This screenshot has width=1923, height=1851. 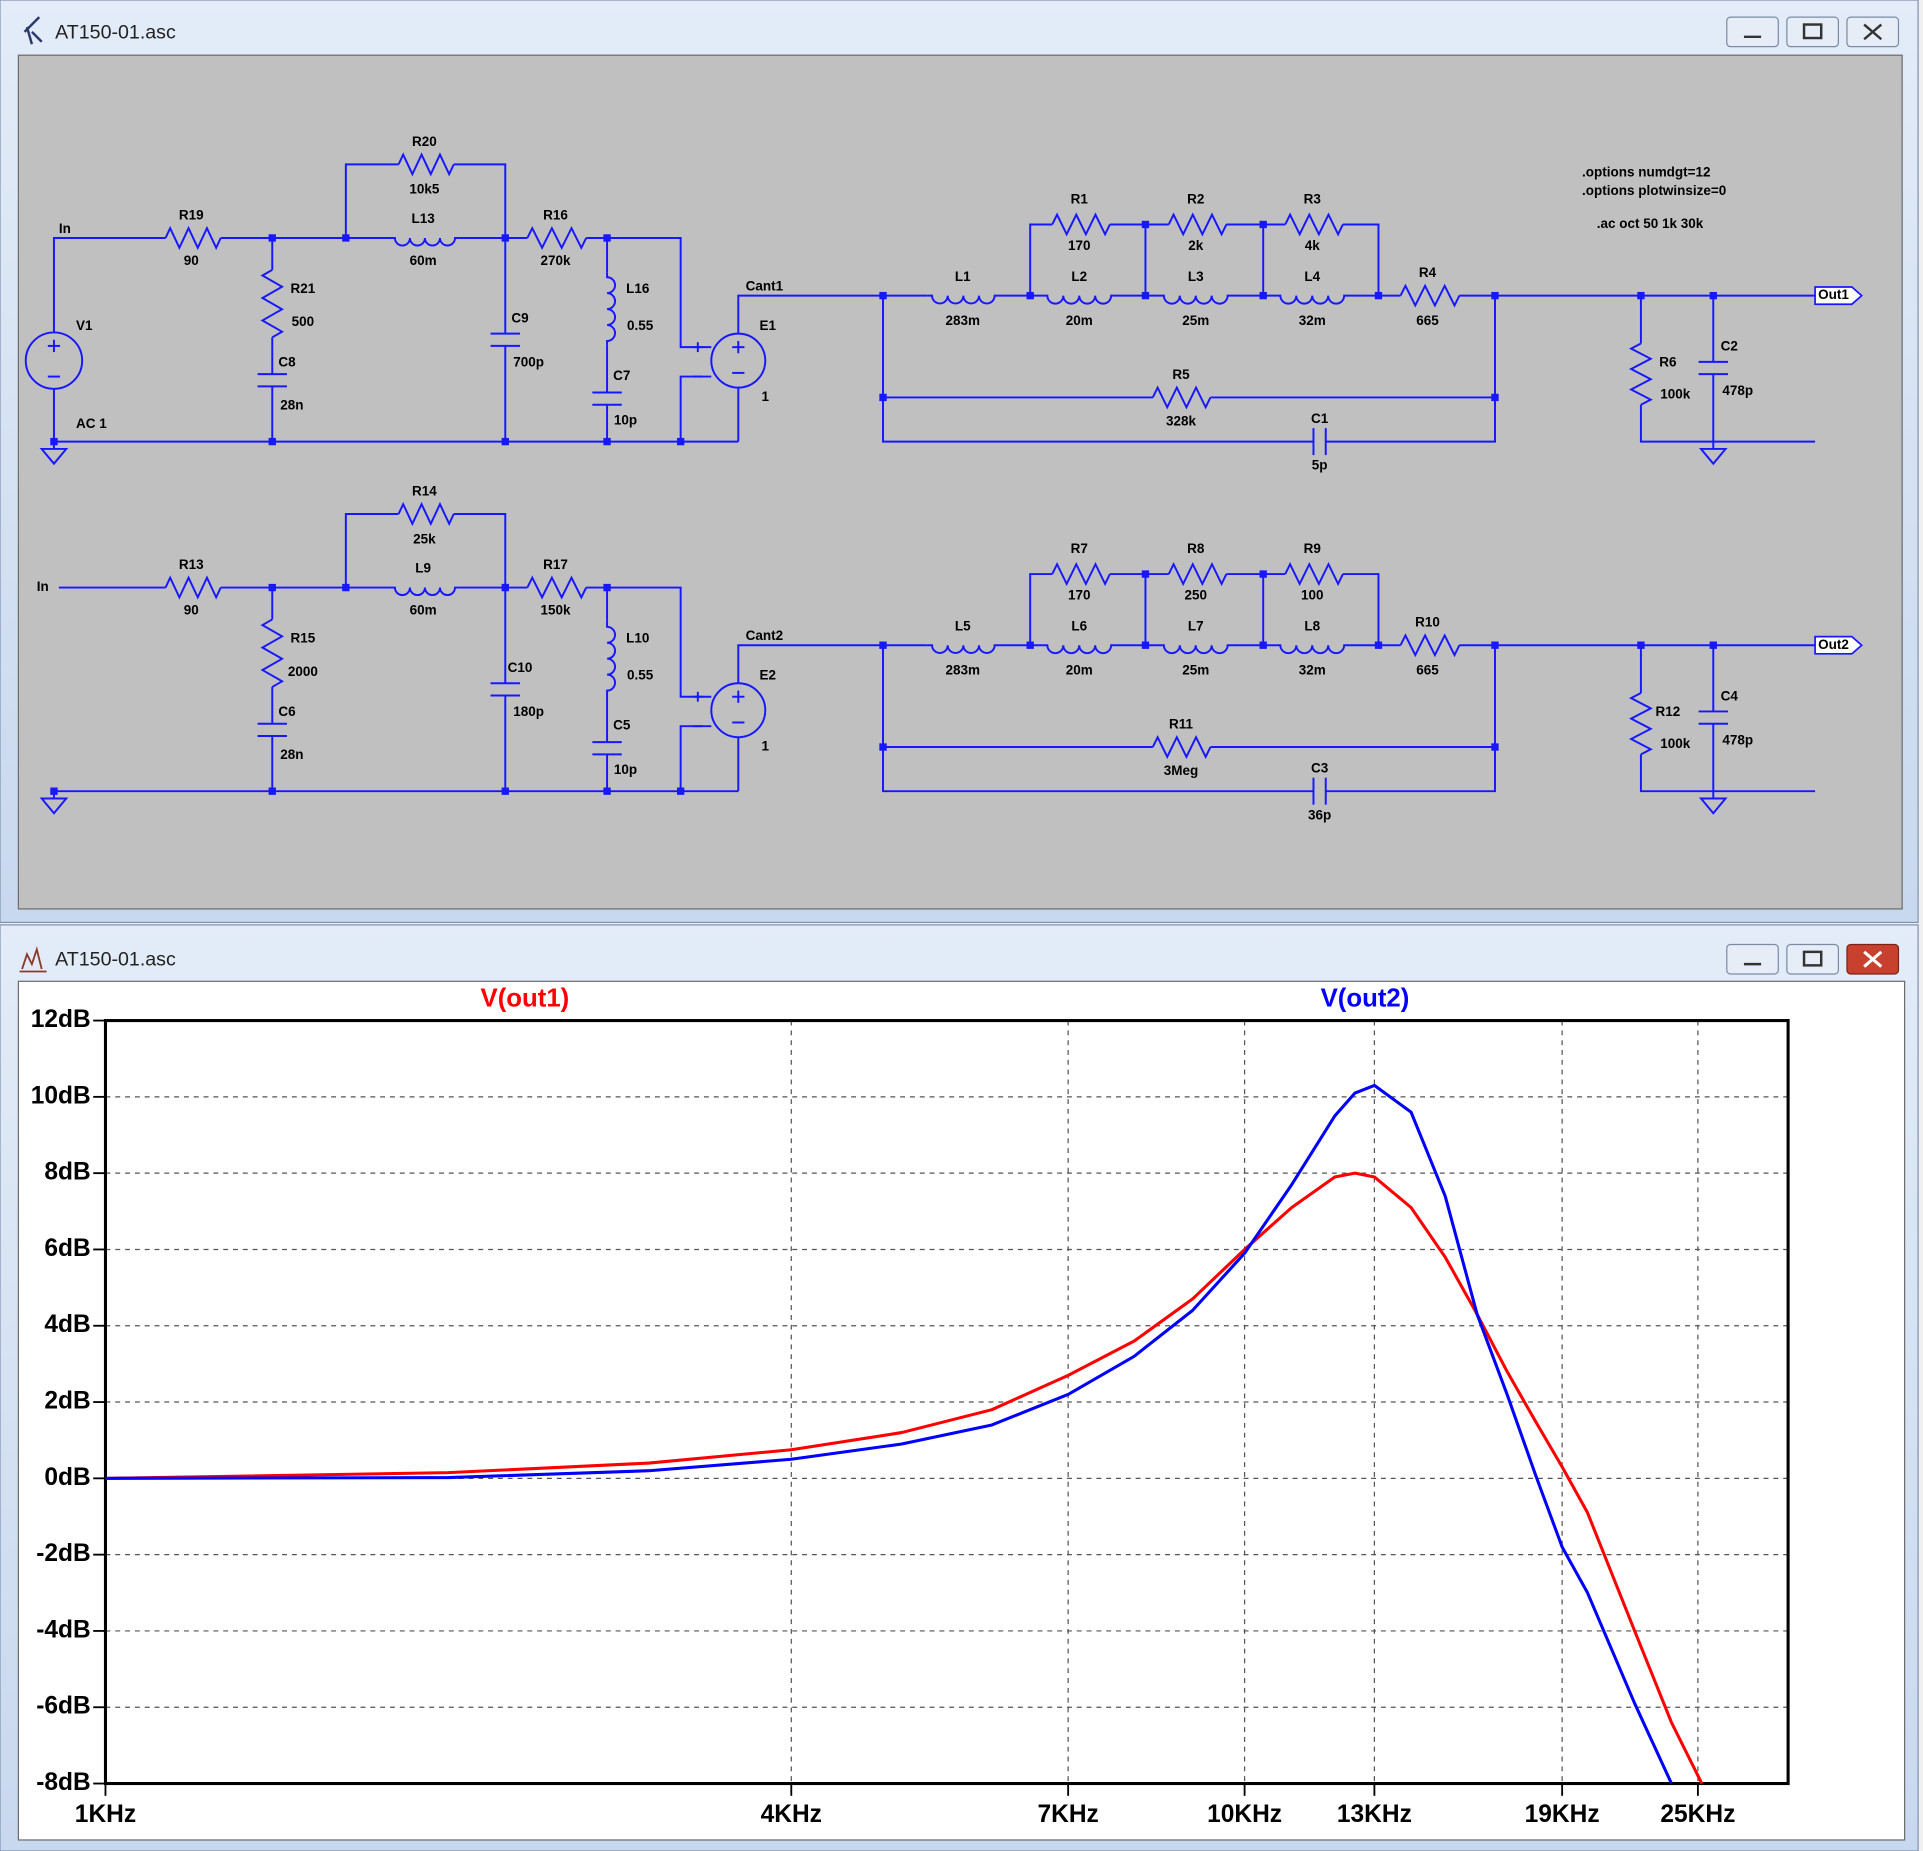 What do you see at coordinates (191, 214) in the screenshot?
I see `component-name: R19` at bounding box center [191, 214].